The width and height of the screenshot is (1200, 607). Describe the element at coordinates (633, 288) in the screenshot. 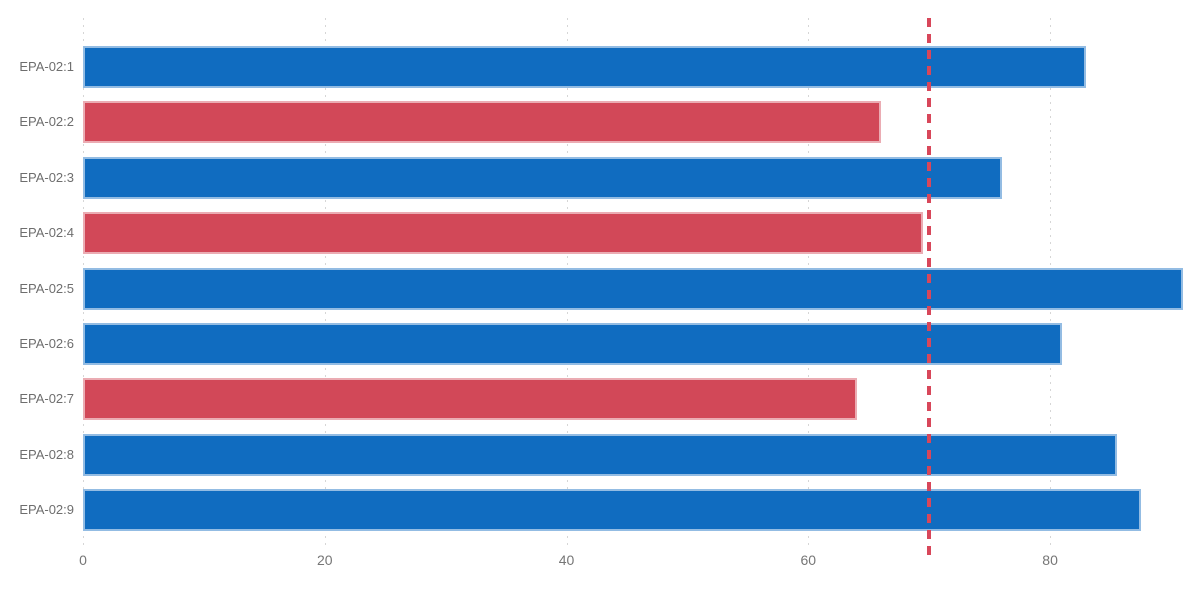

I see `bar-EPA-02:5` at that location.